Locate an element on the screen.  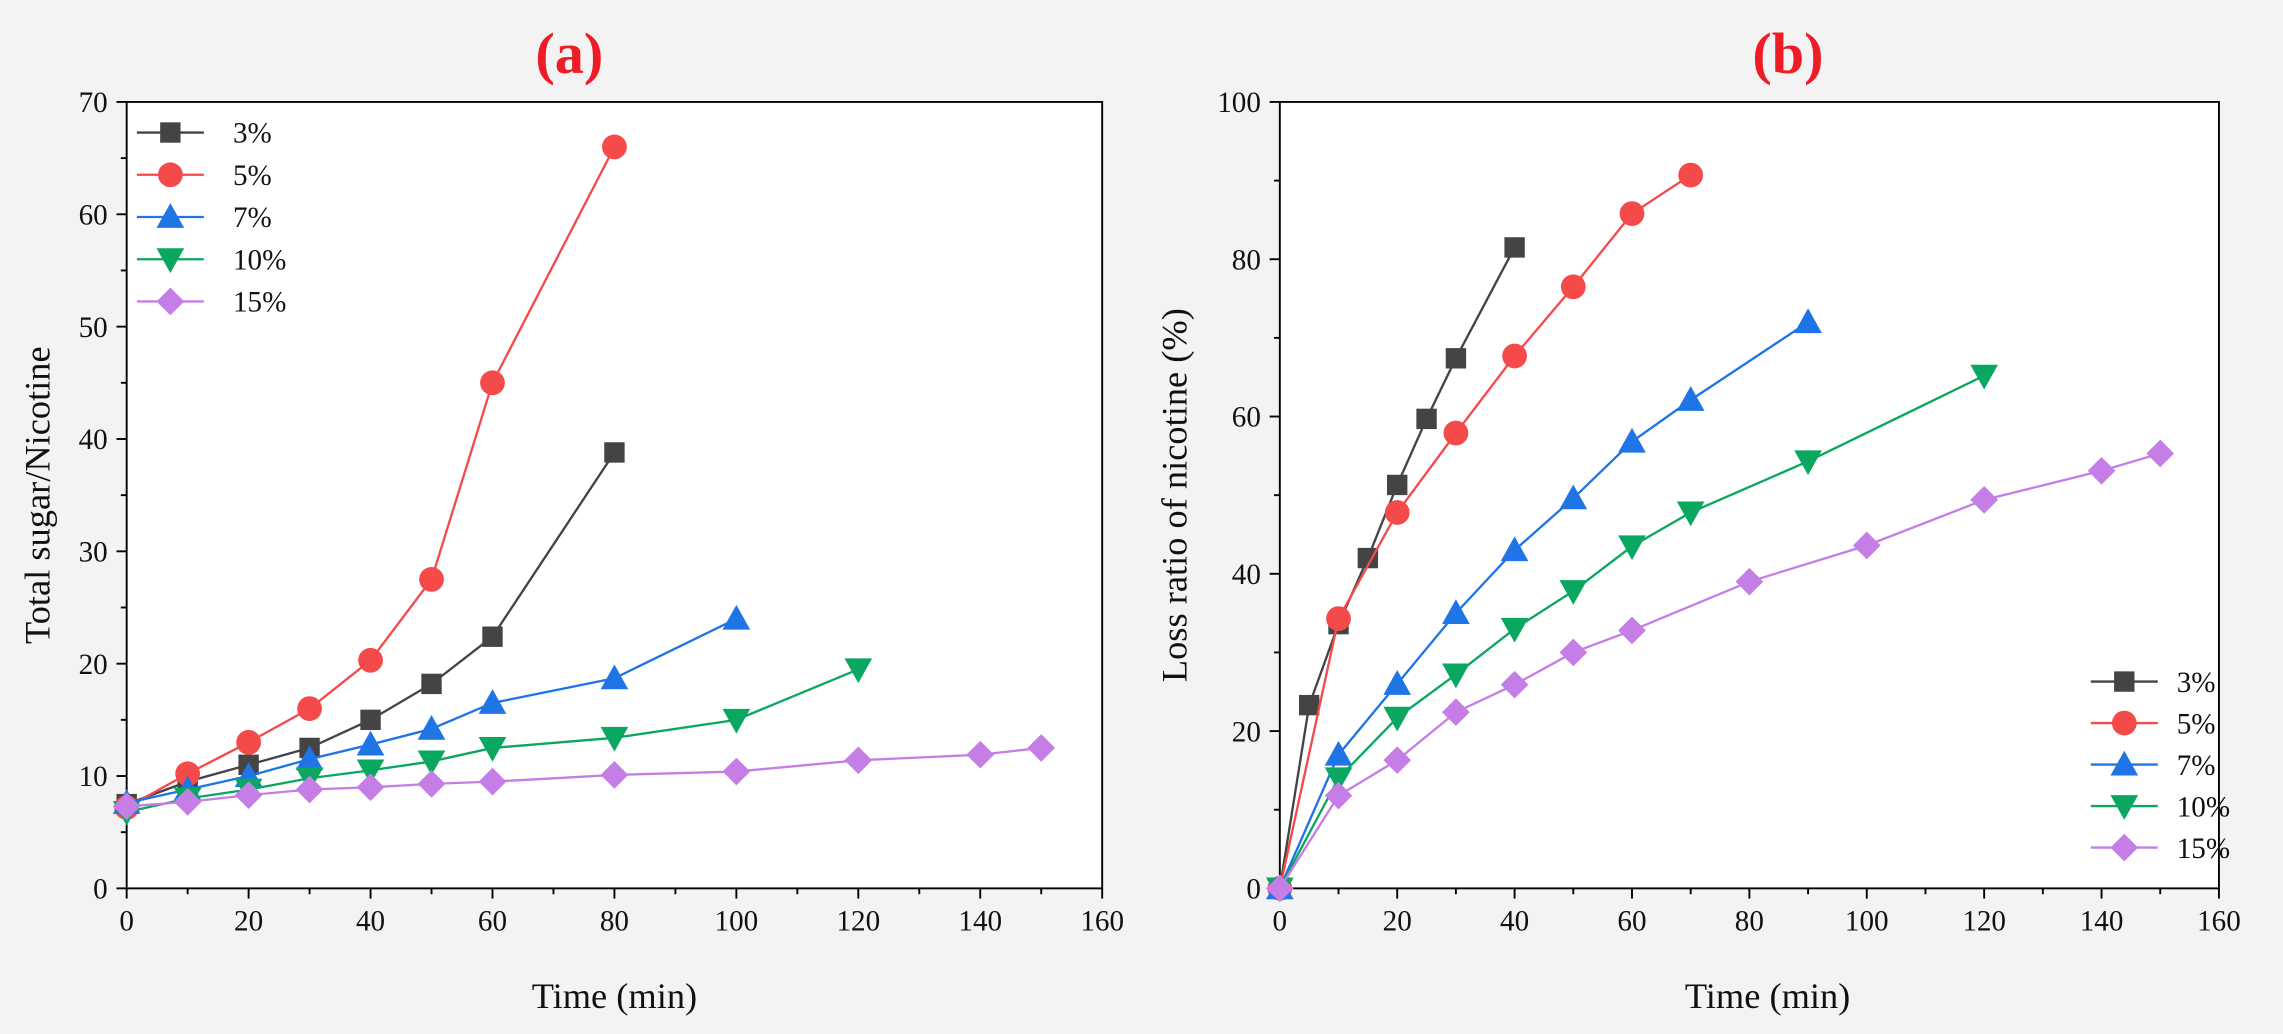
y-tick-label: 70 is located at coordinates (93, 103).